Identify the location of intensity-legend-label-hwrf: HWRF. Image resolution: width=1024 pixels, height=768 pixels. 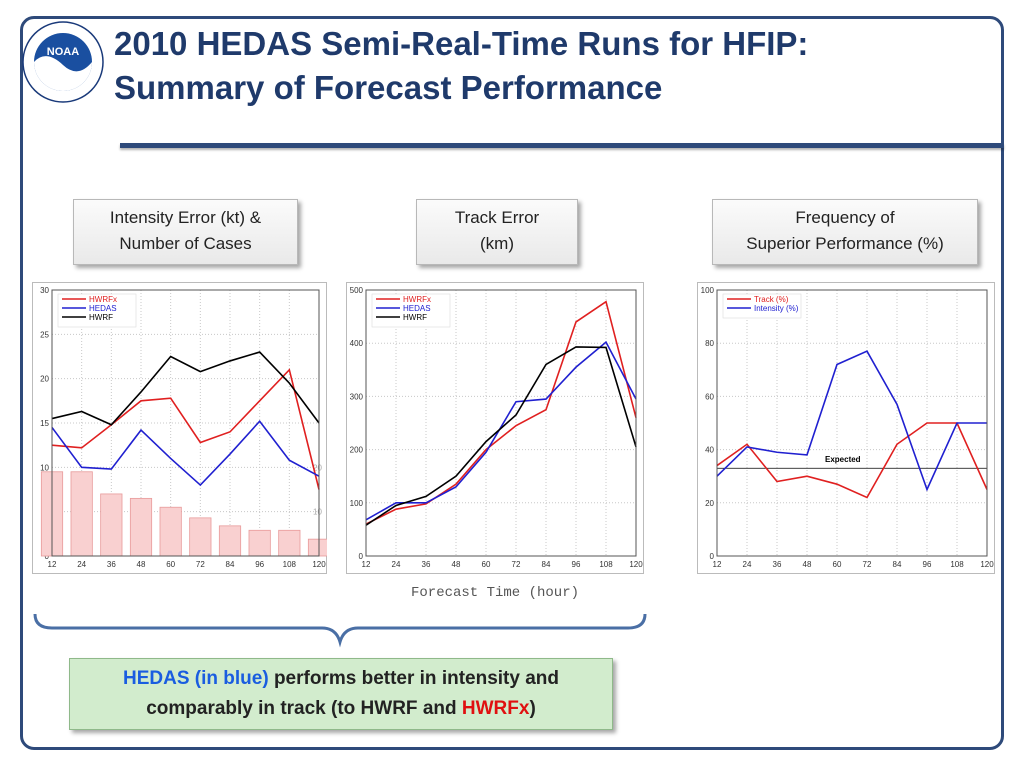
(101, 317).